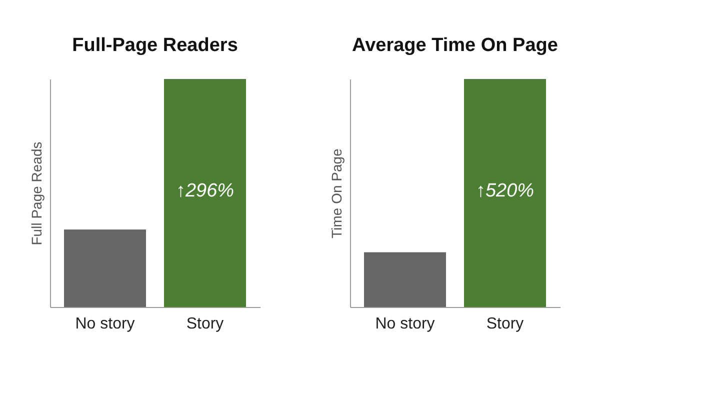  I want to click on y-axis-title: Full Page Reads, so click(36, 194).